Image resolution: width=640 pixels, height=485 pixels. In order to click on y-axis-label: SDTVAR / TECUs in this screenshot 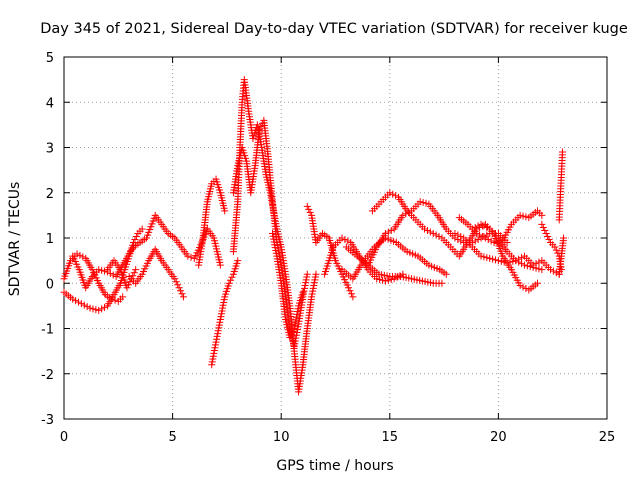, I will do `click(15, 239)`.